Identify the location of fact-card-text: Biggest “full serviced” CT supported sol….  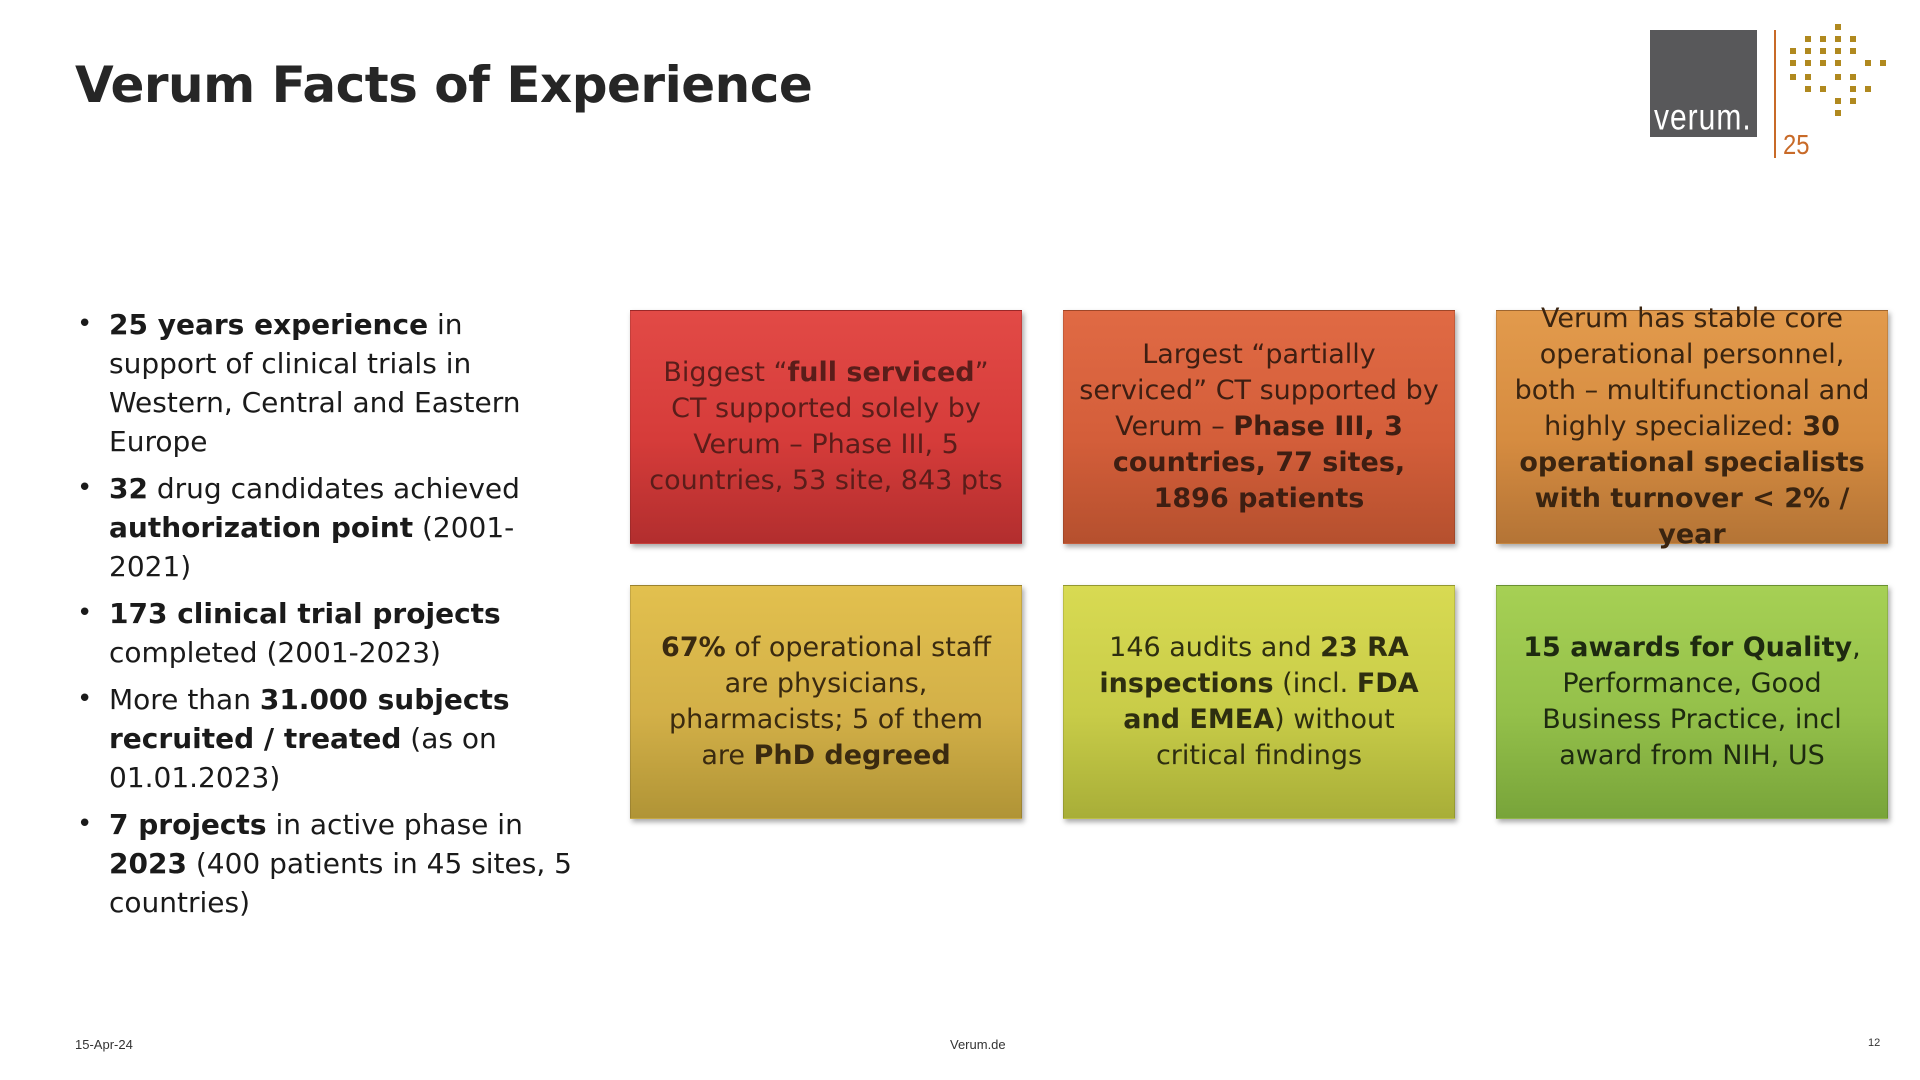
(826, 427).